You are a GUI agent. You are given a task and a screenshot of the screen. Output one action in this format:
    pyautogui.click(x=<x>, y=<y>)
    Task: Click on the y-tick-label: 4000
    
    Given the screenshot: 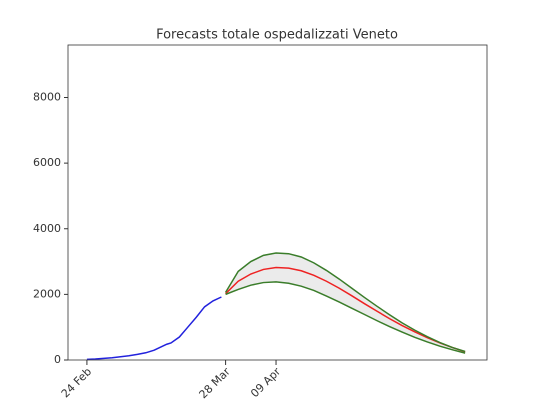 What is the action you would take?
    pyautogui.click(x=47, y=228)
    